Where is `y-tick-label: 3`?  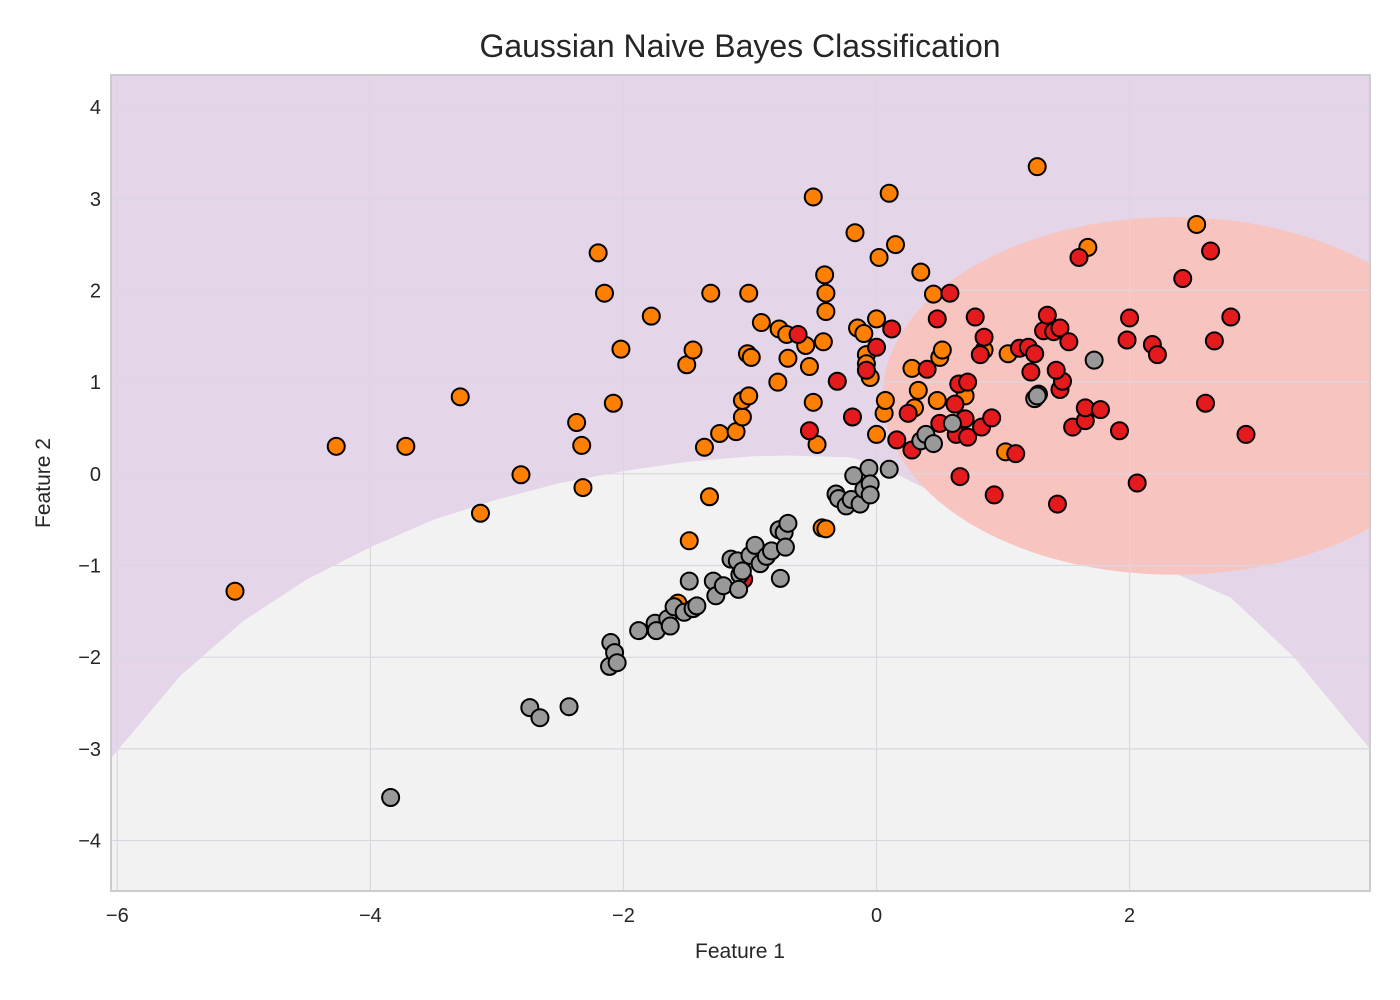 y-tick-label: 3 is located at coordinates (95, 200).